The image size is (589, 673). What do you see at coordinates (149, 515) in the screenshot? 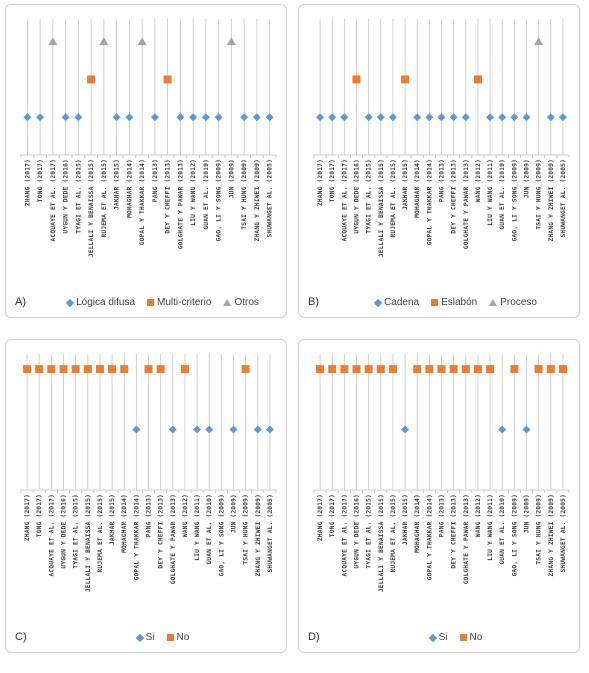
I see `x-tick-label: PANG (2013)` at bounding box center [149, 515].